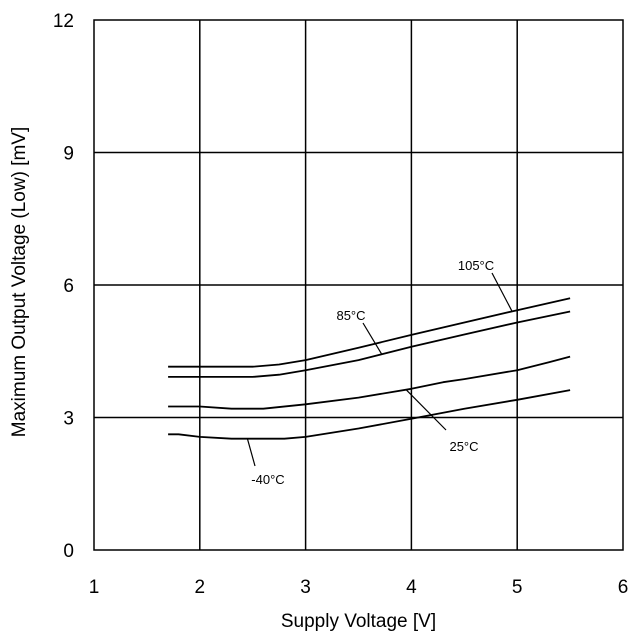 The height and width of the screenshot is (636, 630). I want to click on annotations: 105°C 85°C 25°C -40°C, so click(372, 372).